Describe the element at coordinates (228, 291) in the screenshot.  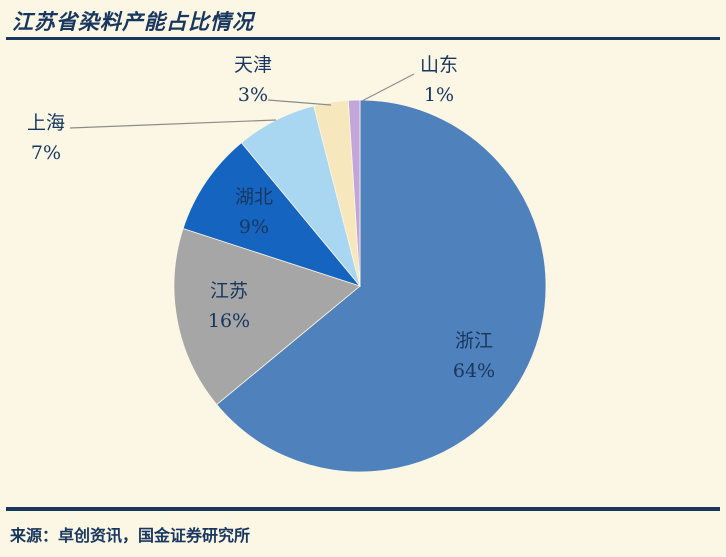
I see `label-jiangsu-name: 江苏` at that location.